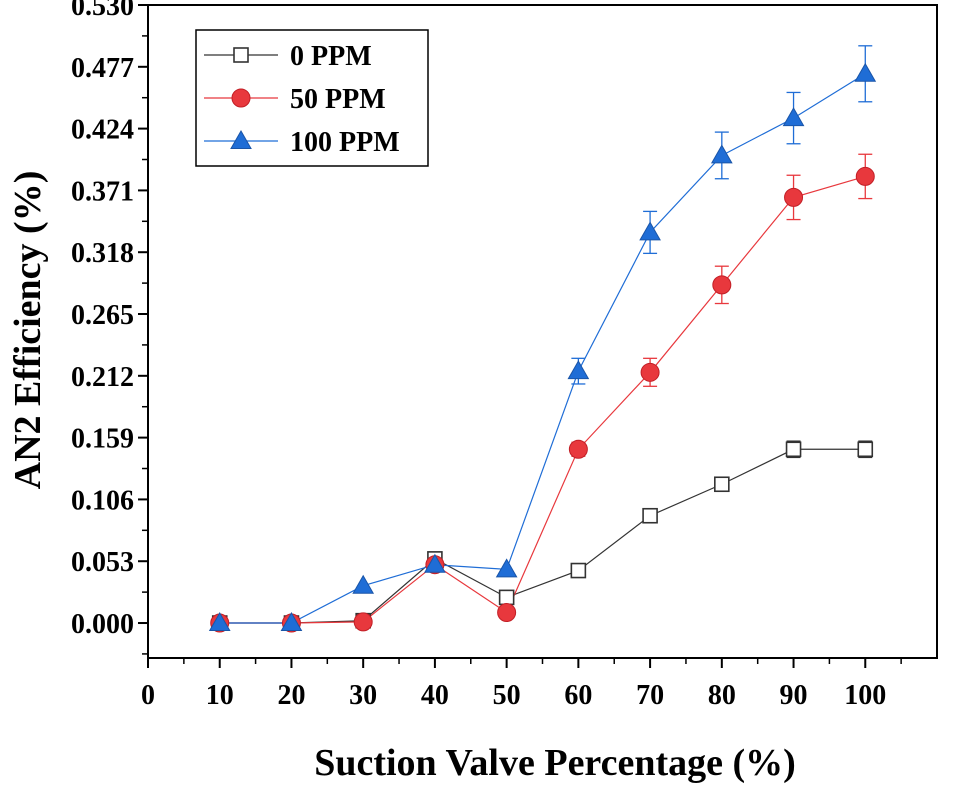  I want to click on x-tick-label: 10, so click(220, 695).